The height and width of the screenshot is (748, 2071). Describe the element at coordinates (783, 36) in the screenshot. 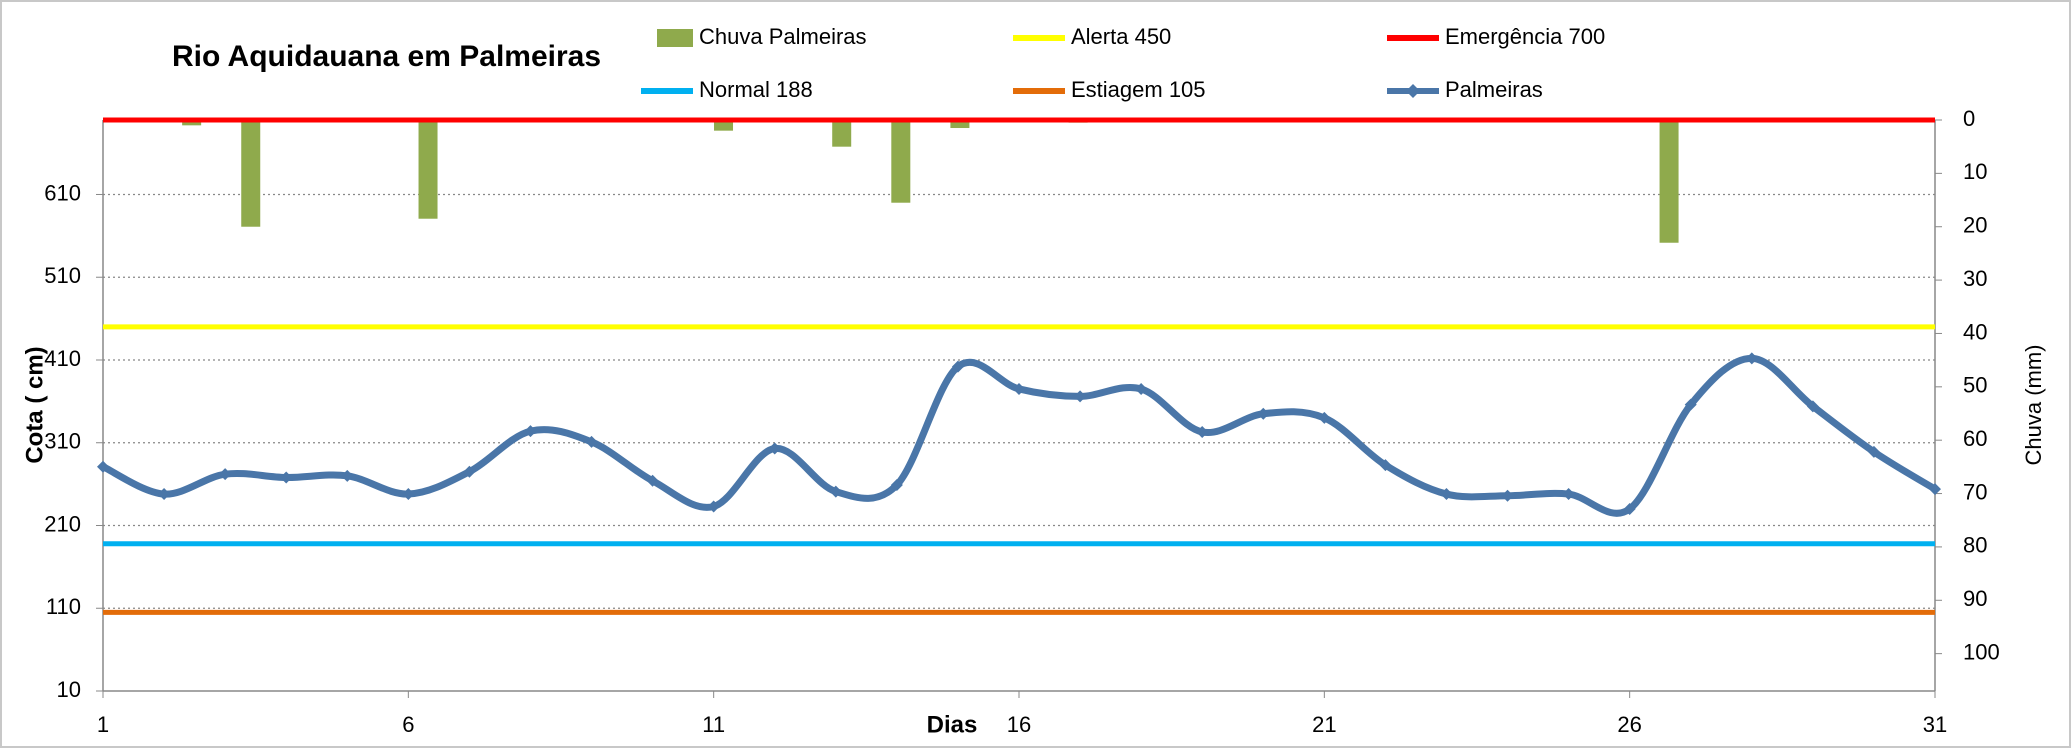

I see `legend-label: Chuva Palmeiras` at that location.